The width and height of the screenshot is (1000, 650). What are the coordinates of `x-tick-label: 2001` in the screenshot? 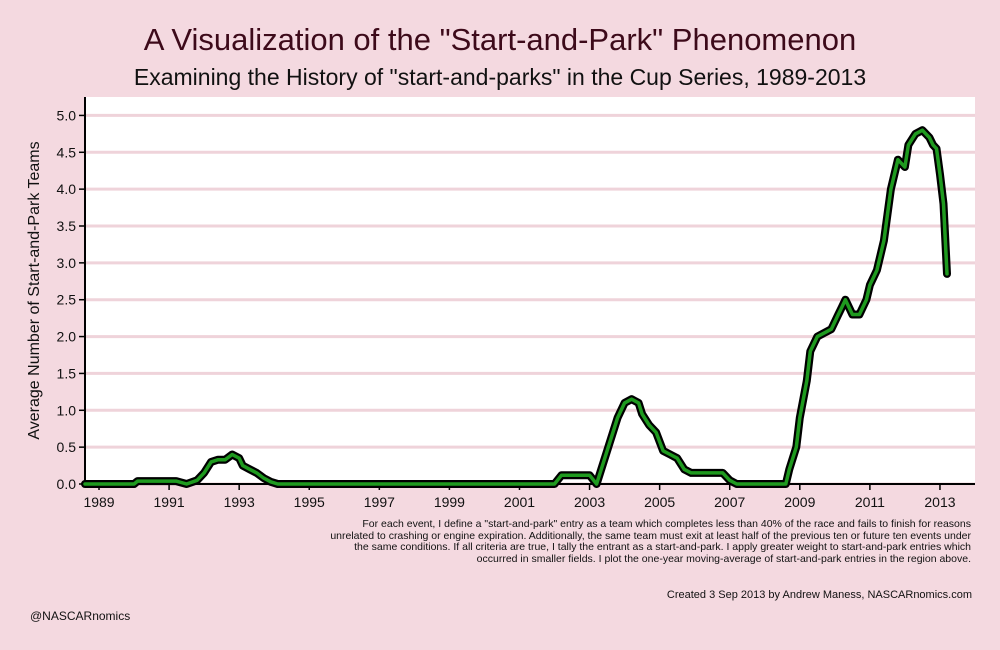 It's located at (519, 502).